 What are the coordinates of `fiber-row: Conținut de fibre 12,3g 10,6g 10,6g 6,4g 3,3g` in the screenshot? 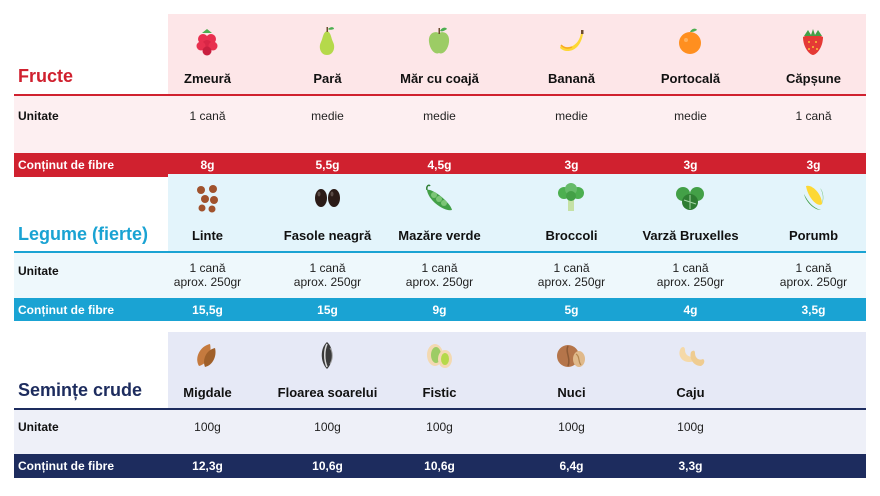 It's located at (440, 466).